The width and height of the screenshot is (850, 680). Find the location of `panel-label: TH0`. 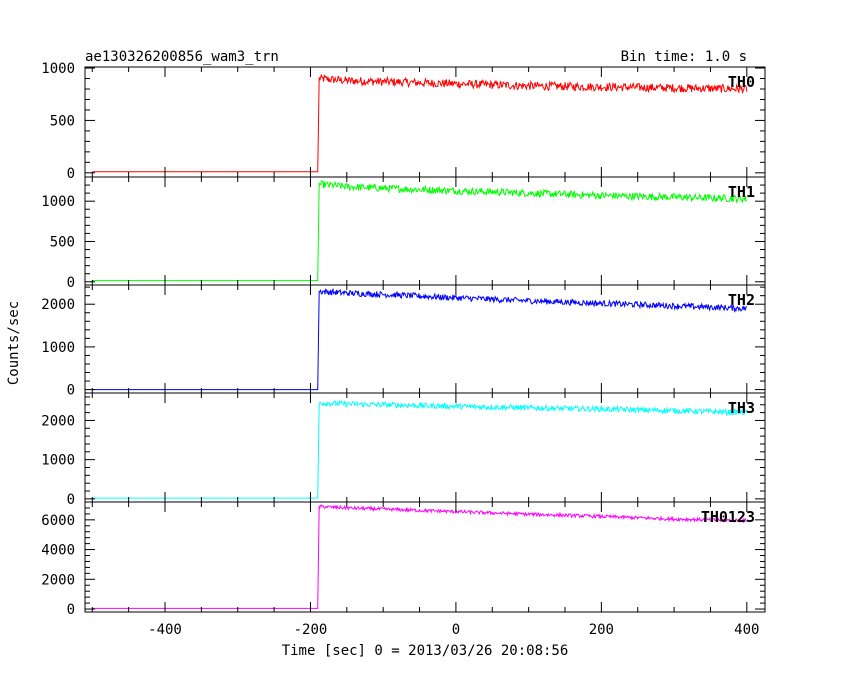

panel-label: TH0 is located at coordinates (741, 82).